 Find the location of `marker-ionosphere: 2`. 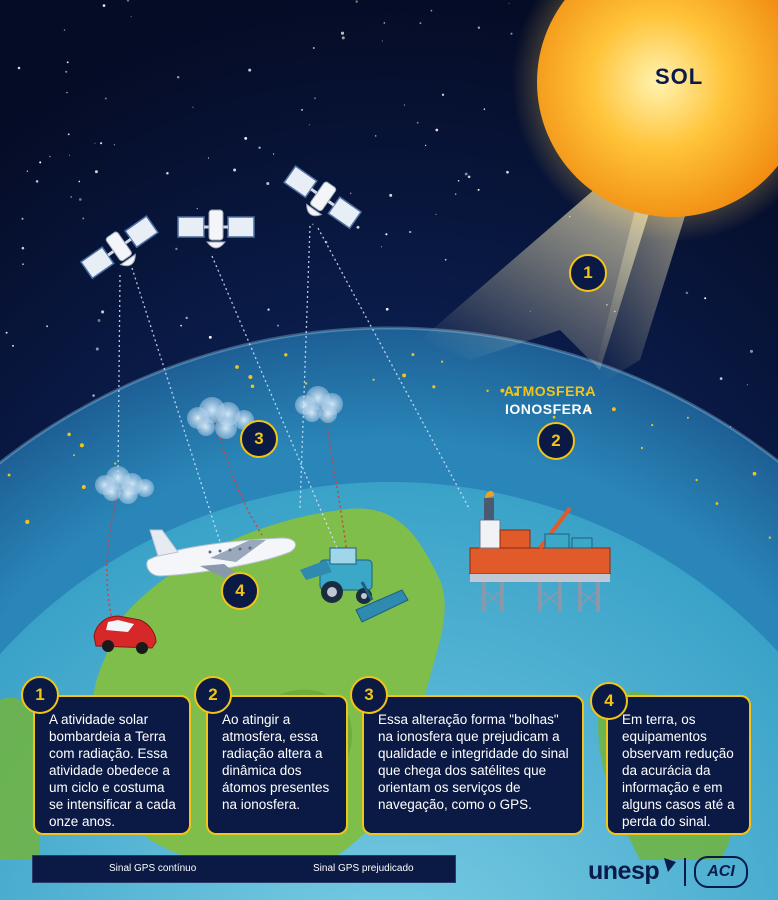

marker-ionosphere: 2 is located at coordinates (556, 441).